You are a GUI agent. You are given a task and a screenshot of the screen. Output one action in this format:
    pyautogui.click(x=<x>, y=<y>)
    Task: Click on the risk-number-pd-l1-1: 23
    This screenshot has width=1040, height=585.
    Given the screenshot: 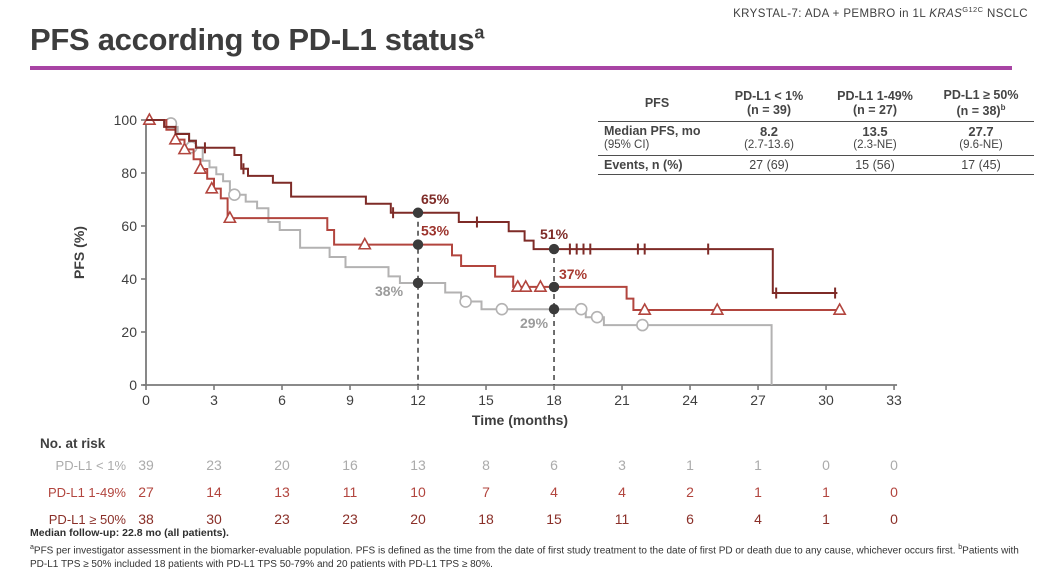 What is the action you would take?
    pyautogui.click(x=214, y=465)
    